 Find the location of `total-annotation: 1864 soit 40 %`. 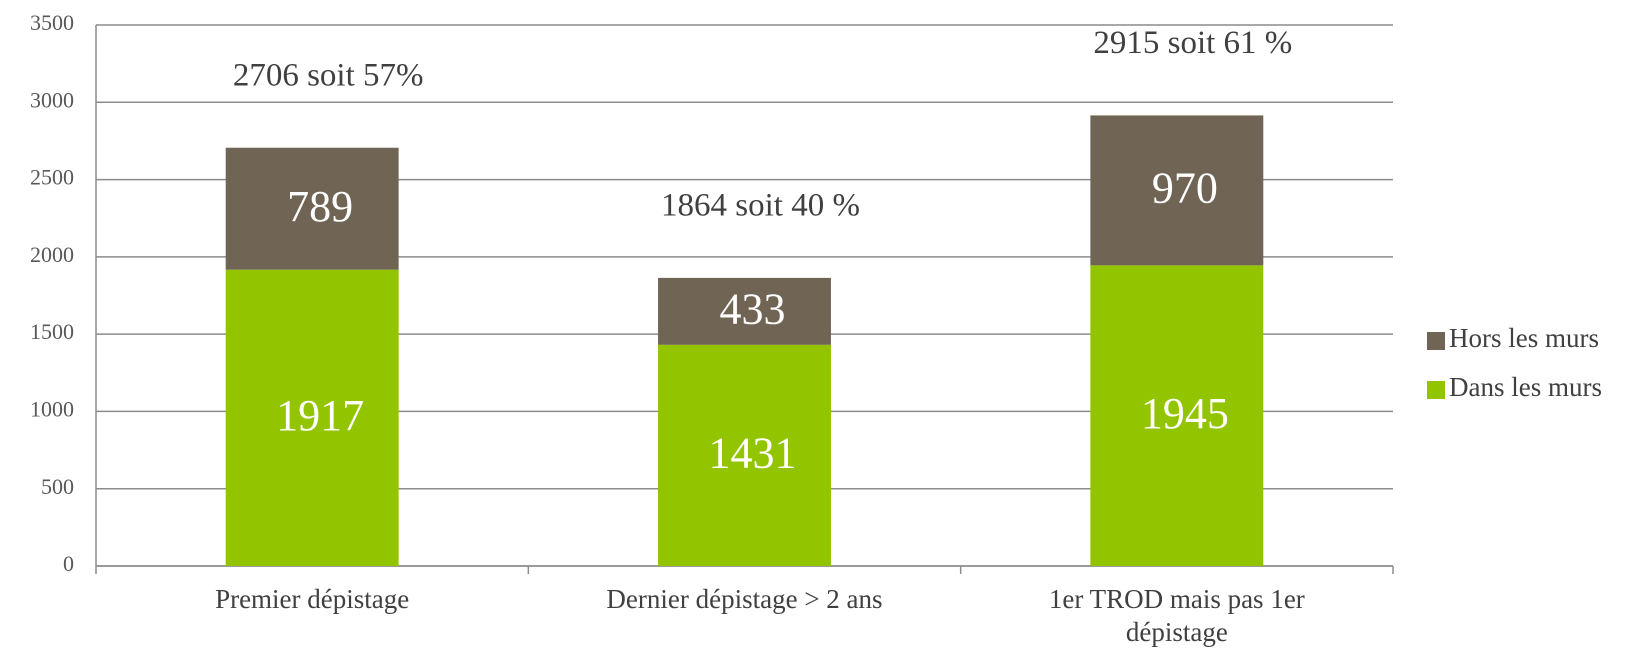

total-annotation: 1864 soit 40 % is located at coordinates (760, 205).